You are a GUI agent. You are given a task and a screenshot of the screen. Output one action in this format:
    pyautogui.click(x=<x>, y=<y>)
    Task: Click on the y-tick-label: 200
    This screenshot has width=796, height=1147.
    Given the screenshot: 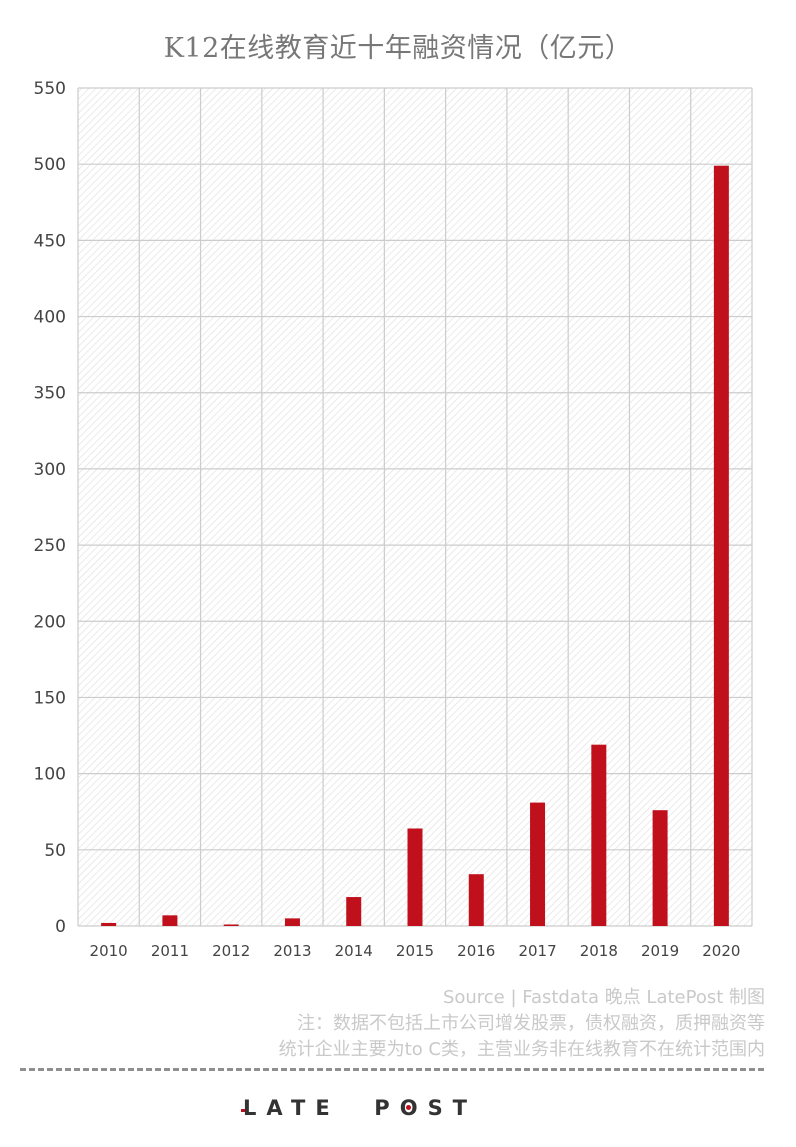 What is the action you would take?
    pyautogui.click(x=50, y=622)
    